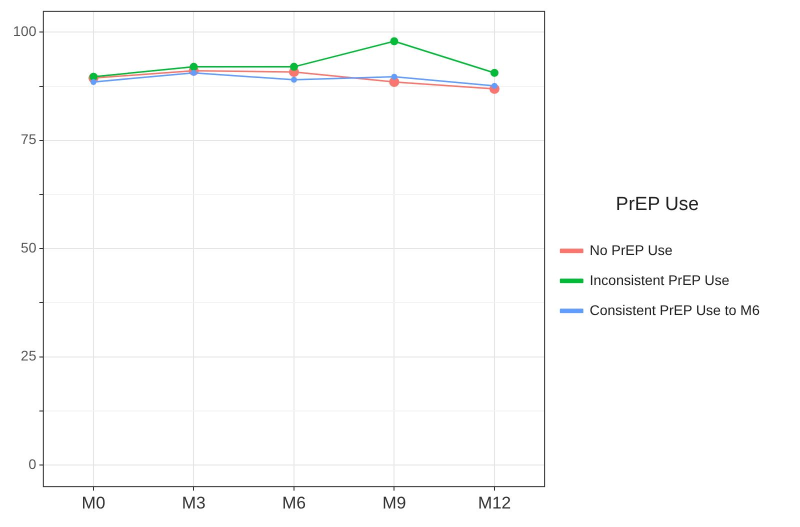 Image resolution: width=800 pixels, height=527 pixels. What do you see at coordinates (28, 247) in the screenshot?
I see `y-tick-label: 50` at bounding box center [28, 247].